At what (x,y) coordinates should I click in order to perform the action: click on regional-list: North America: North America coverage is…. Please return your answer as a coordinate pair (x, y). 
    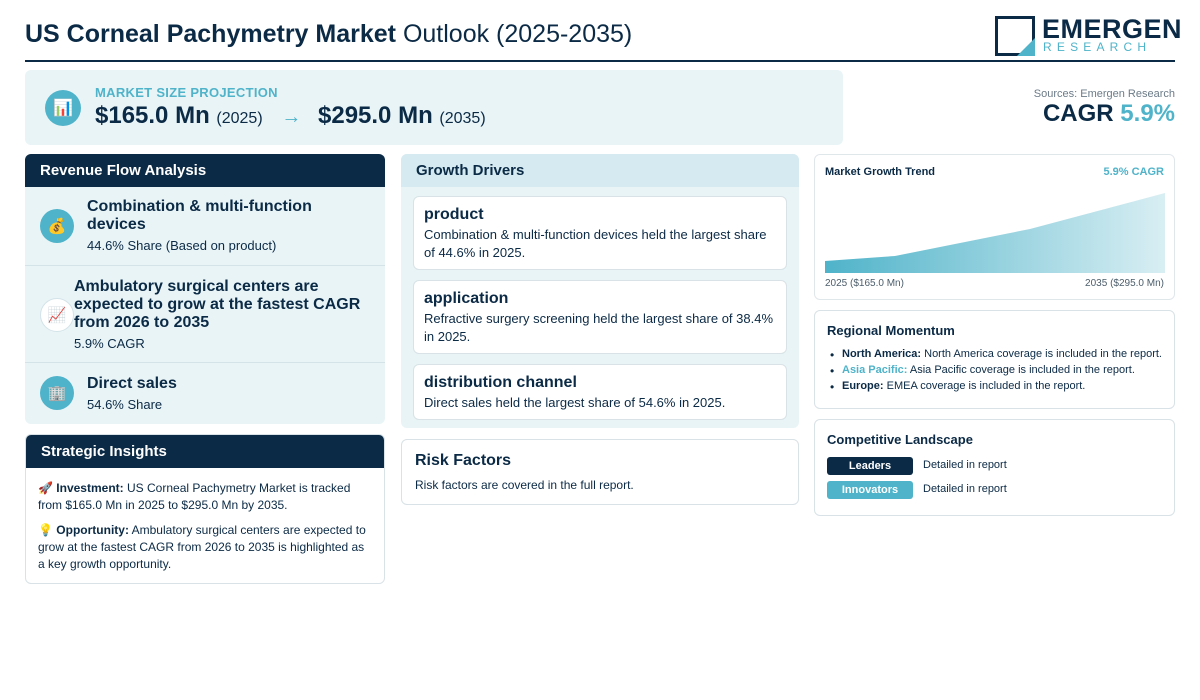
    Looking at the image, I should click on (994, 371).